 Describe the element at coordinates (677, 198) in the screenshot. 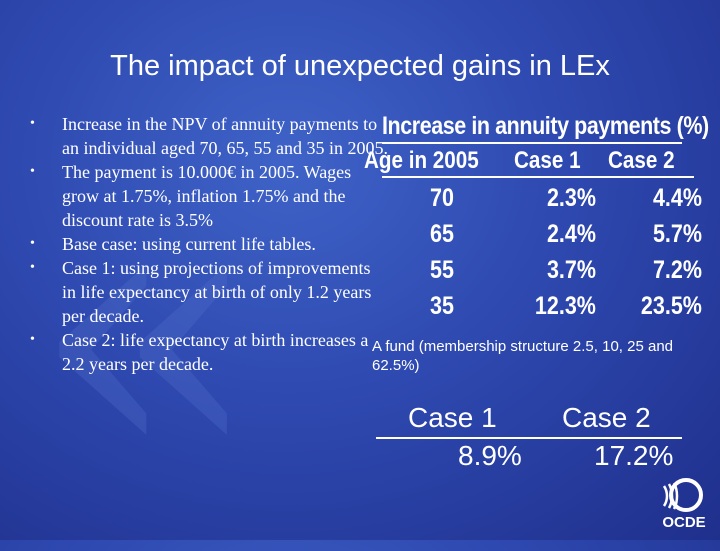

I see `table-cell-case2: 4.4%` at that location.